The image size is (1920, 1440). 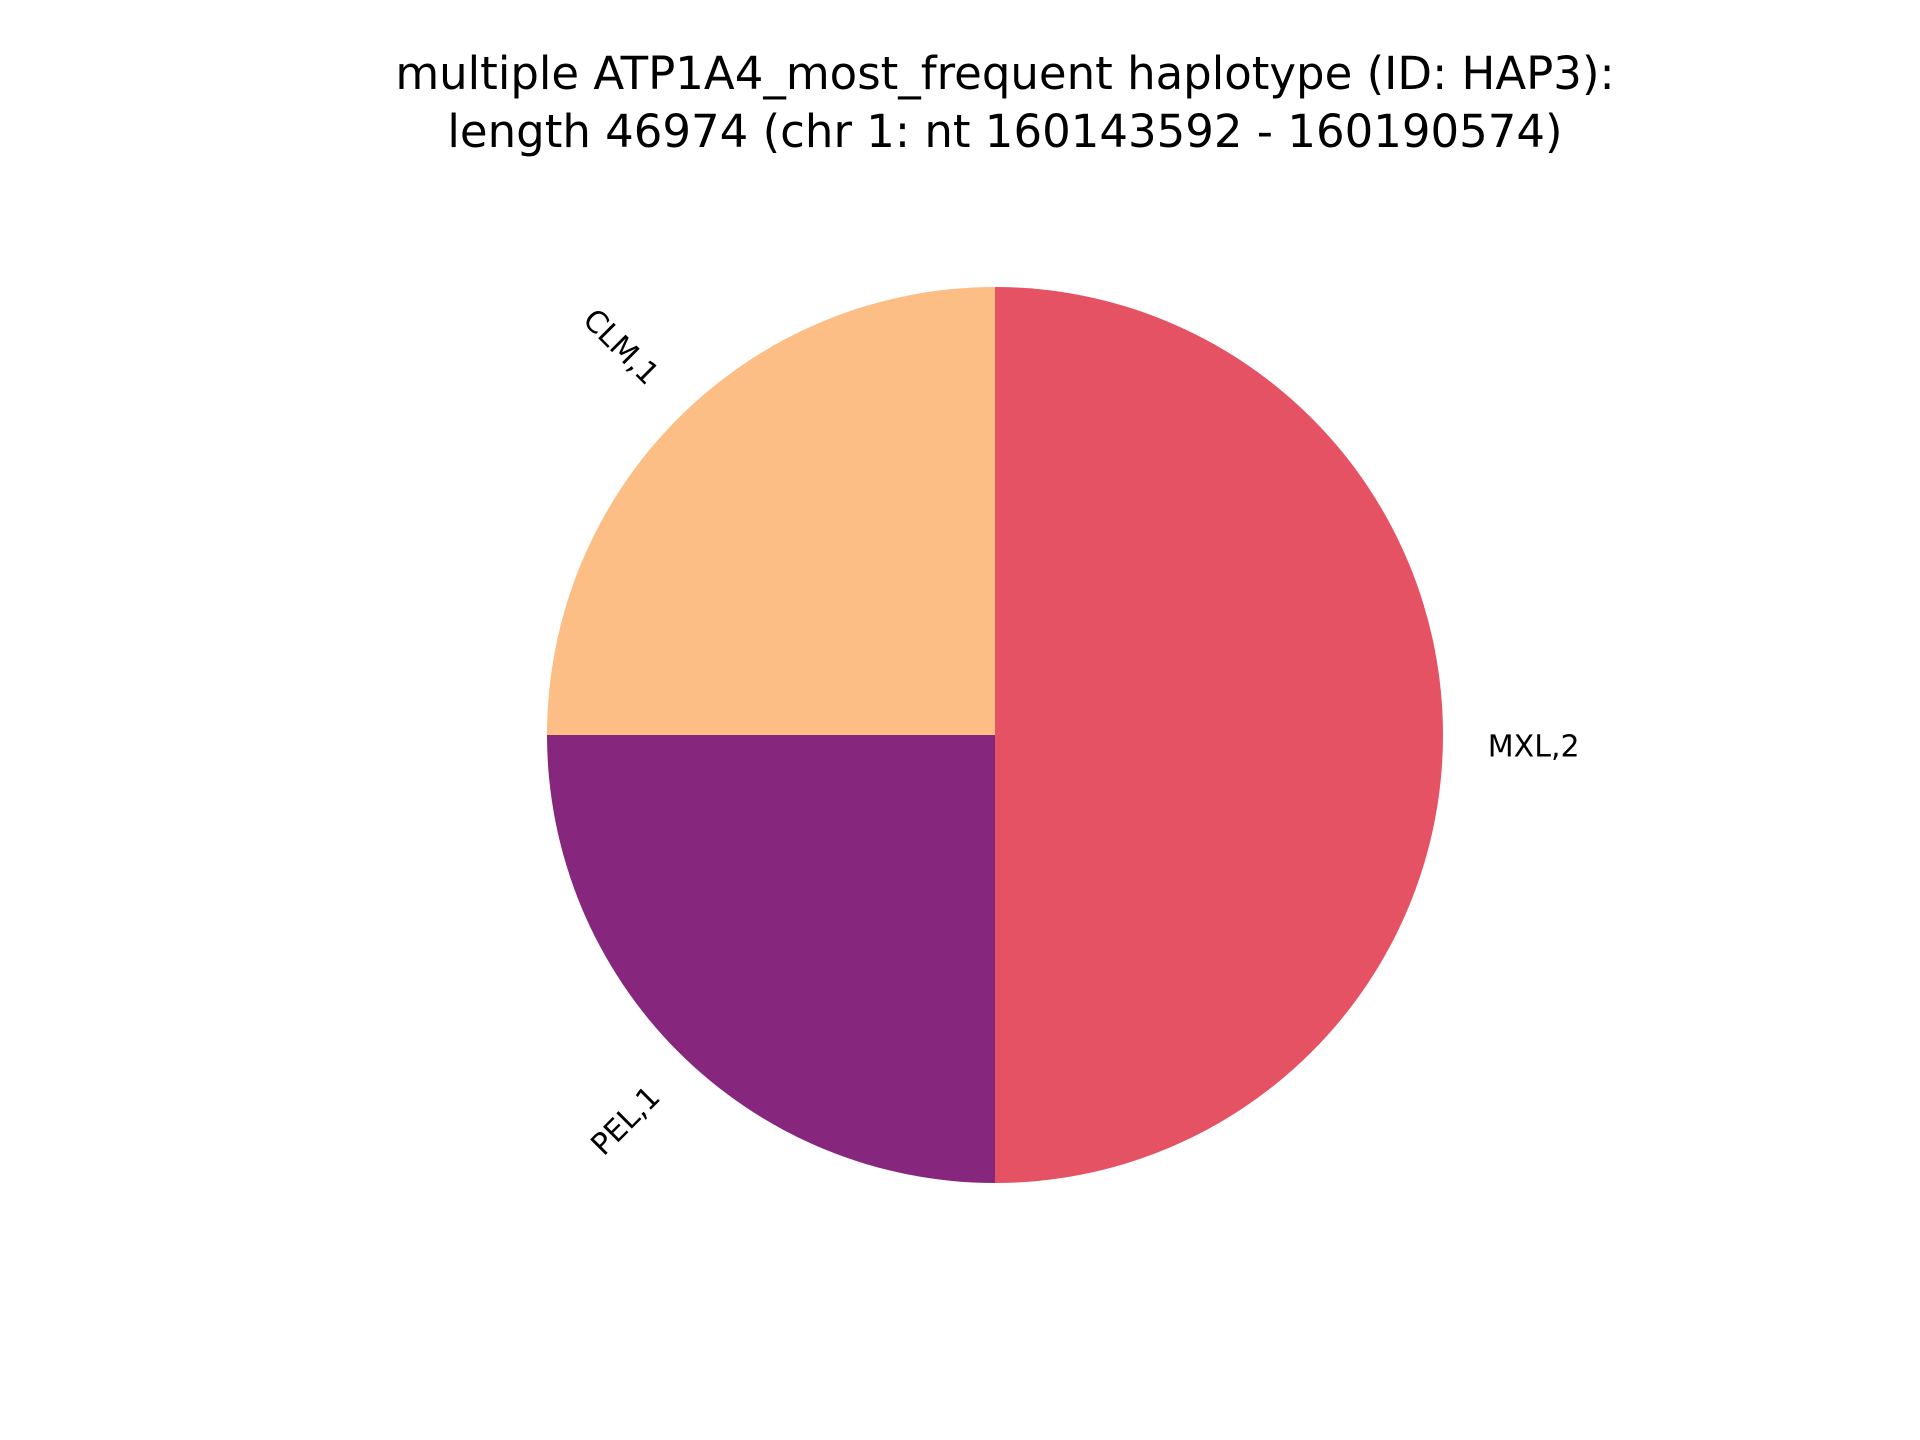 I want to click on pie-slice-clm, so click(x=771, y=511).